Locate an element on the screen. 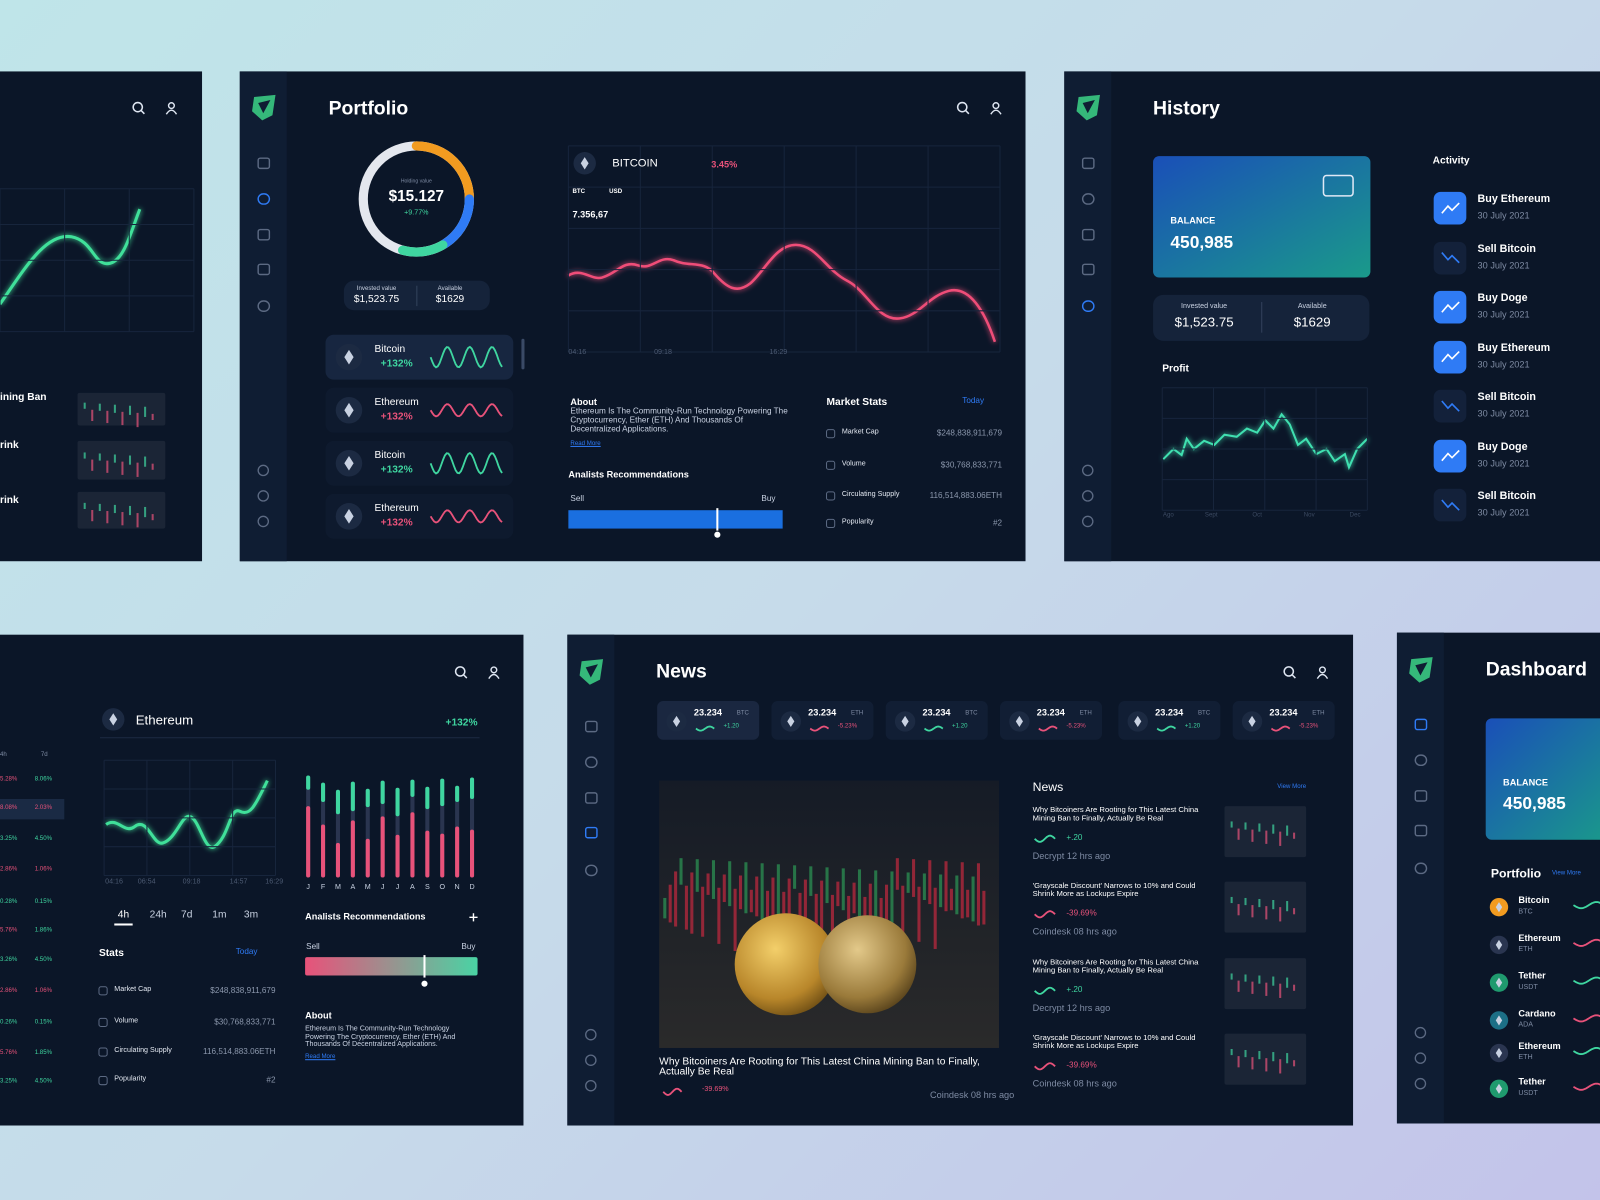 Image resolution: width=1600 pixels, height=1200 pixels. section-title: Profit is located at coordinates (1175, 369).